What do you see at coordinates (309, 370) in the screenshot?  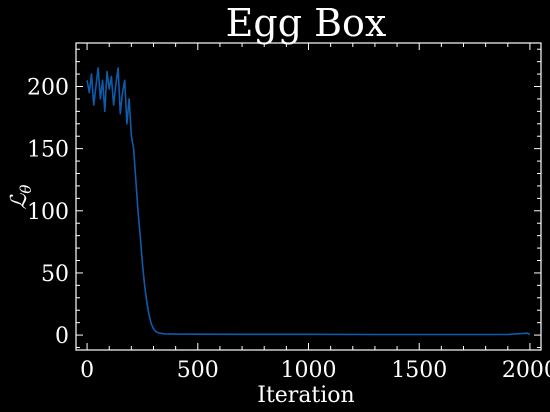 I see `x-tick-label: 1000` at bounding box center [309, 370].